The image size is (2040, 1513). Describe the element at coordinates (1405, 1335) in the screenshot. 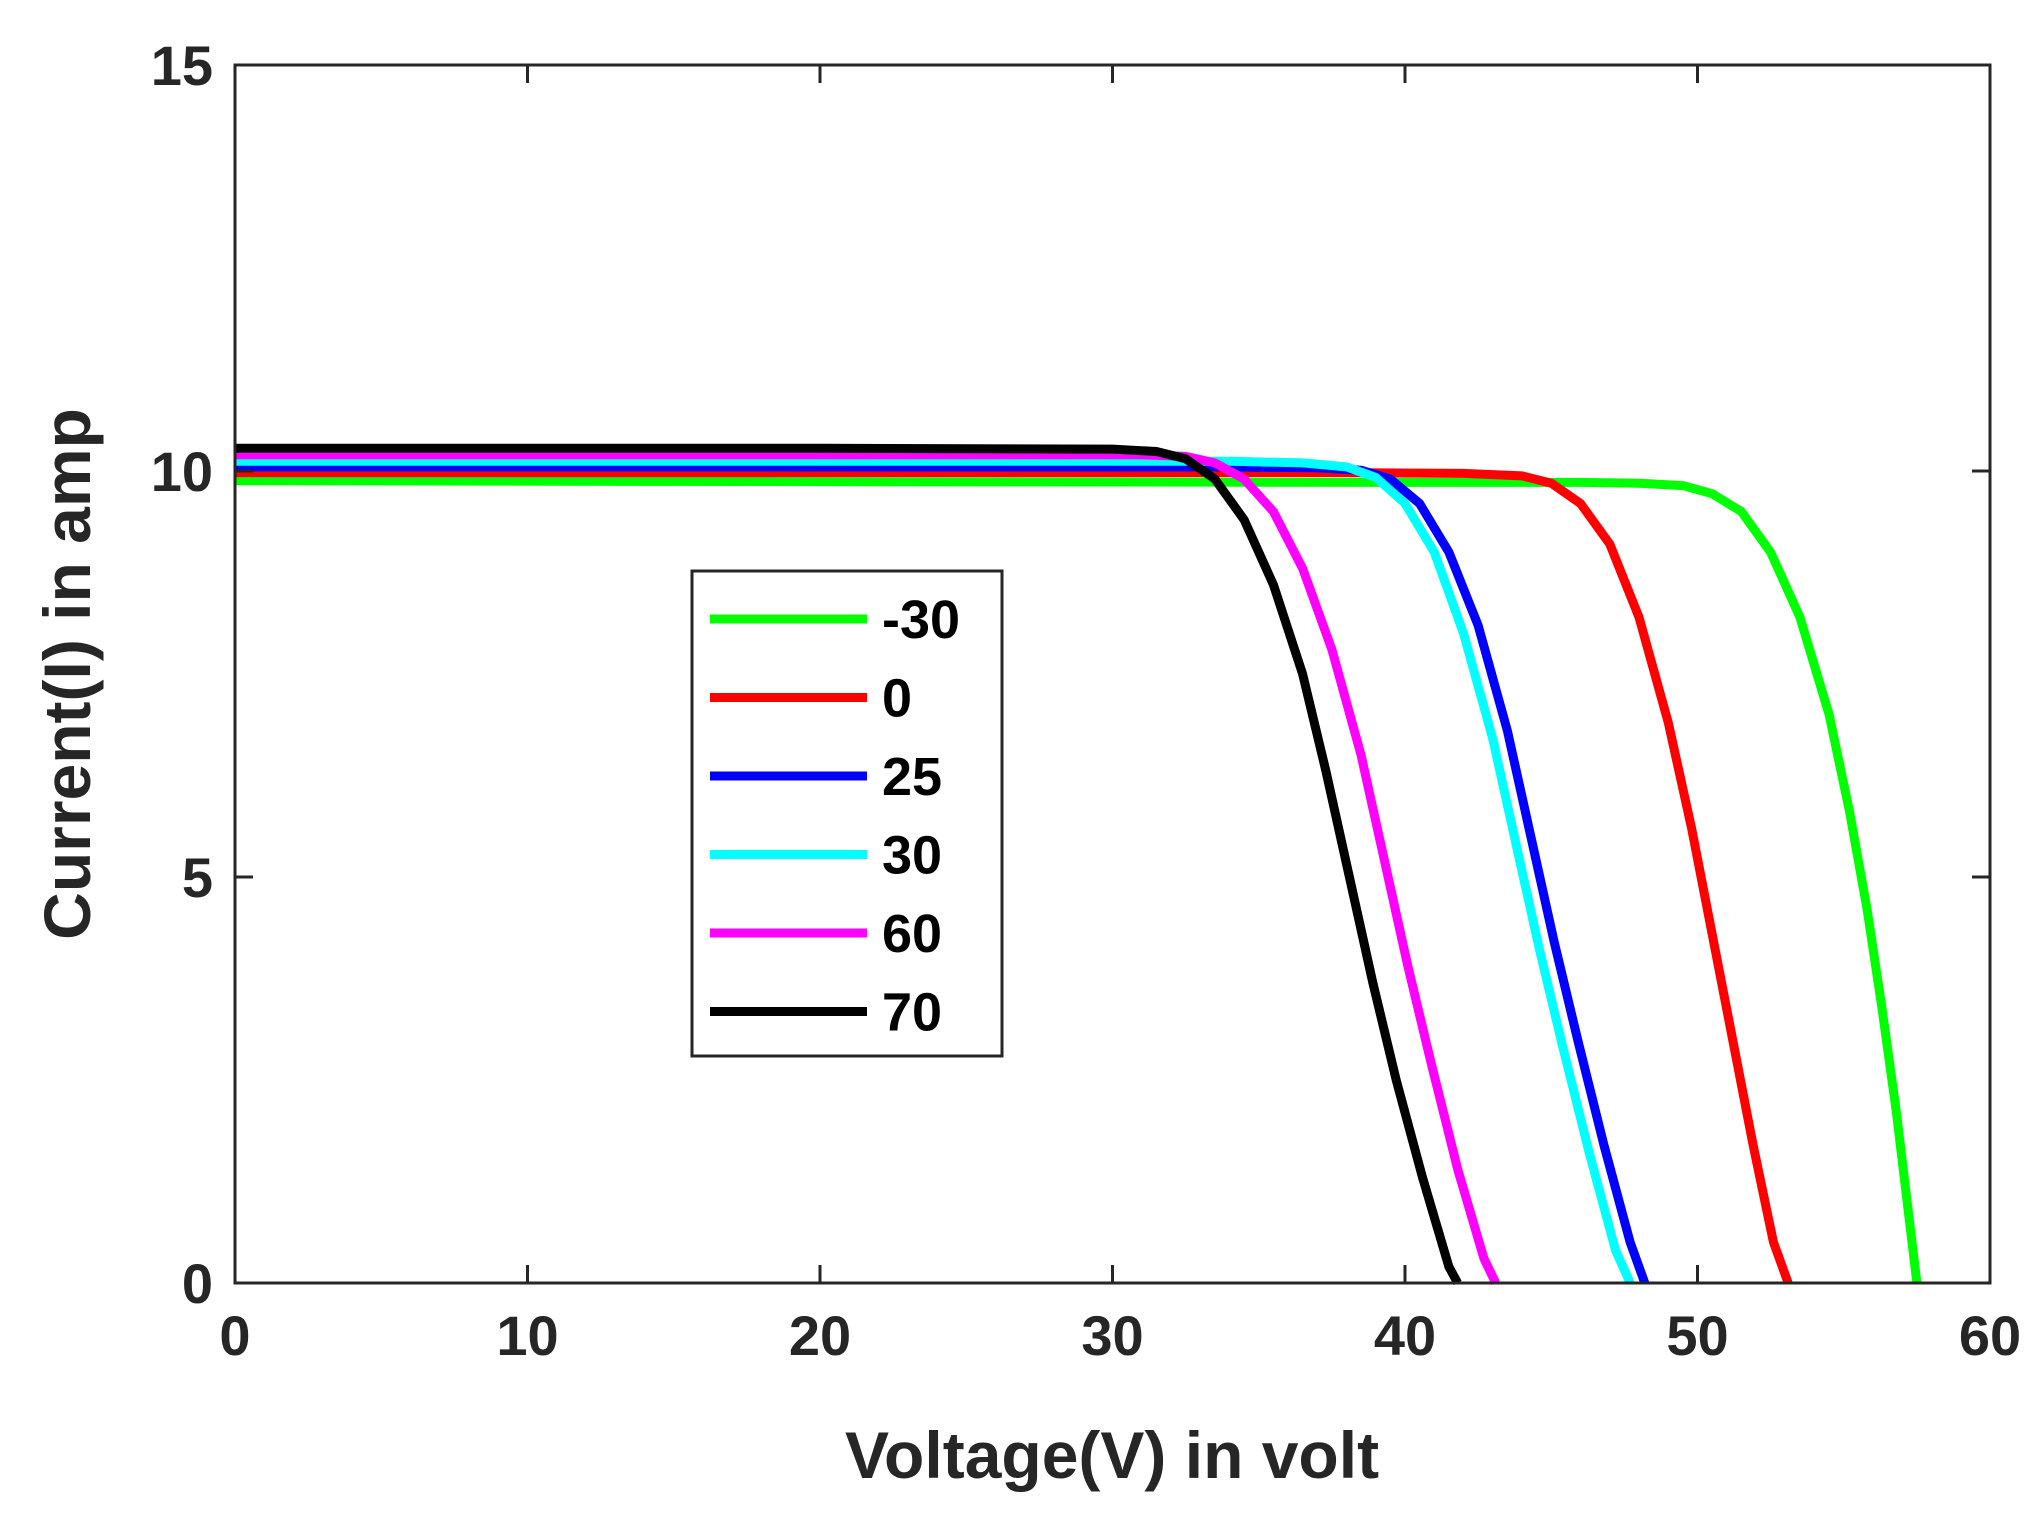

I see `x-tick-label: 40` at that location.